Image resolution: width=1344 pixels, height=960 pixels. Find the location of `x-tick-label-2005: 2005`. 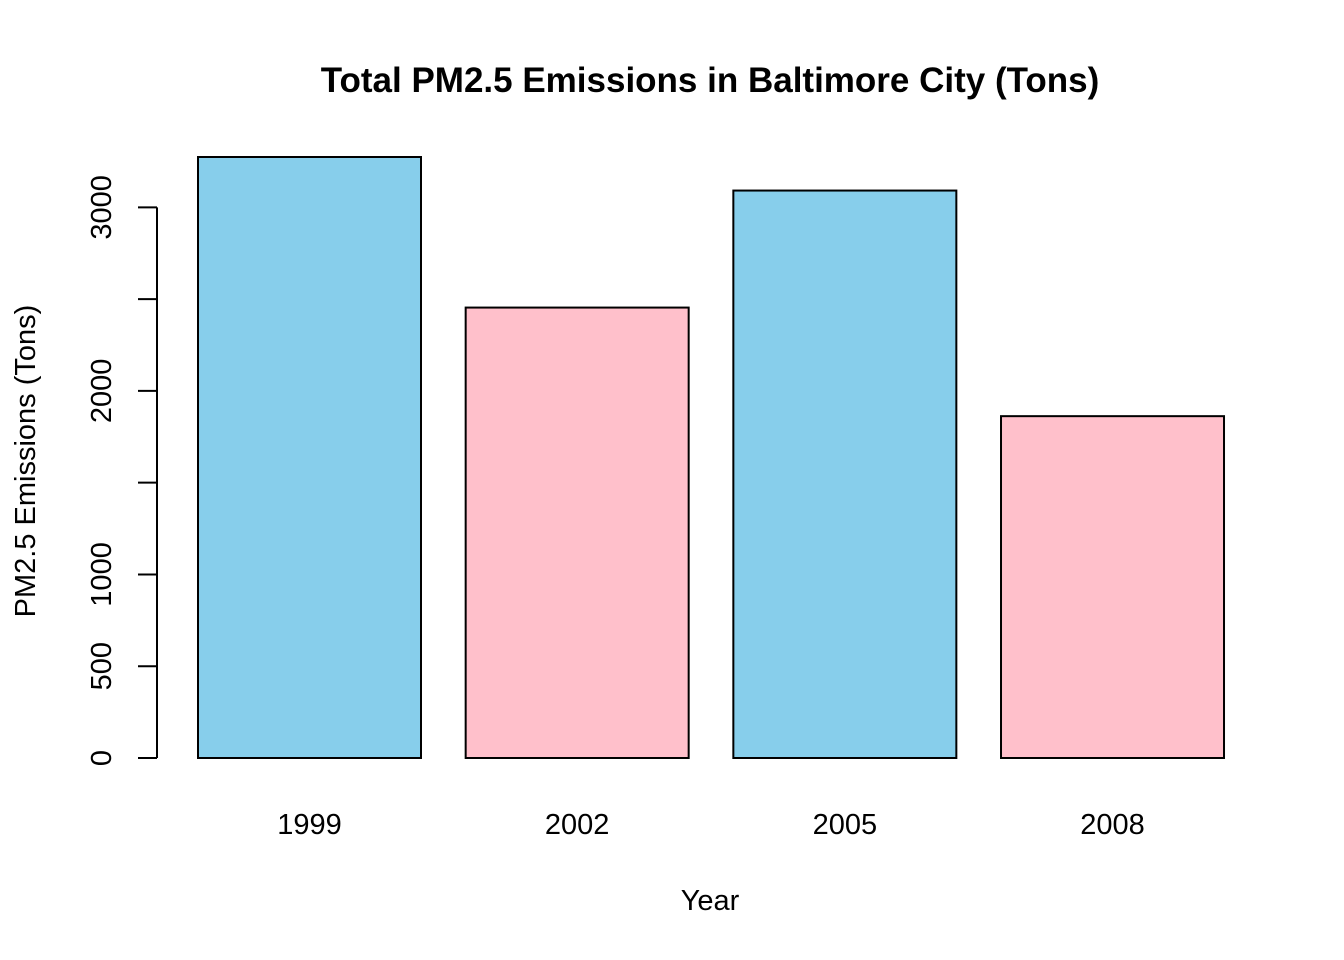

x-tick-label-2005: 2005 is located at coordinates (845, 825).